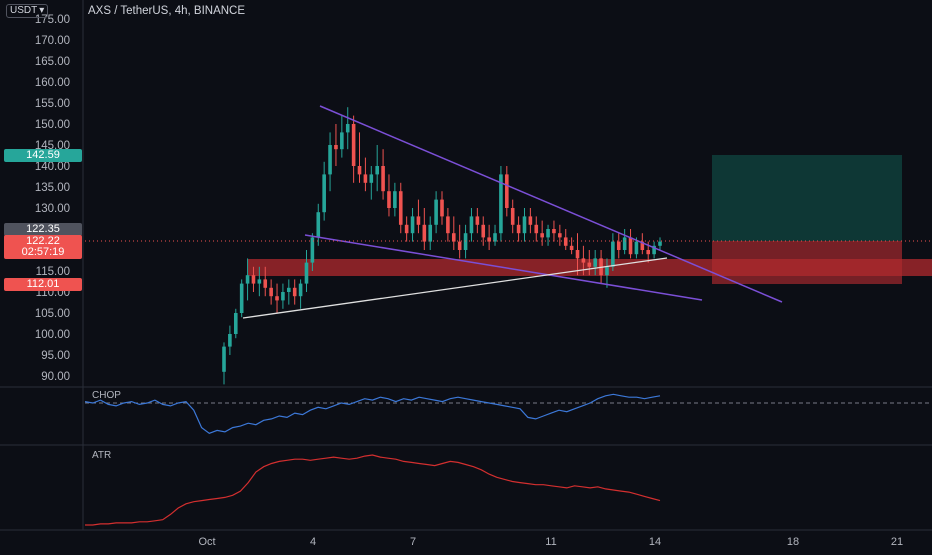 The image size is (932, 555). What do you see at coordinates (43, 284) in the screenshot?
I see `stop-price-tag: 112.01` at bounding box center [43, 284].